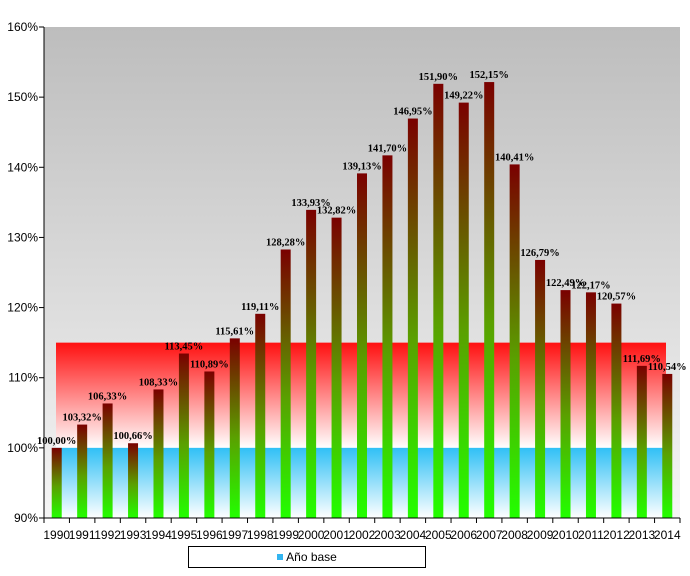 This screenshot has width=690, height=576. I want to click on data-label-2004: 146,95%, so click(412, 112).